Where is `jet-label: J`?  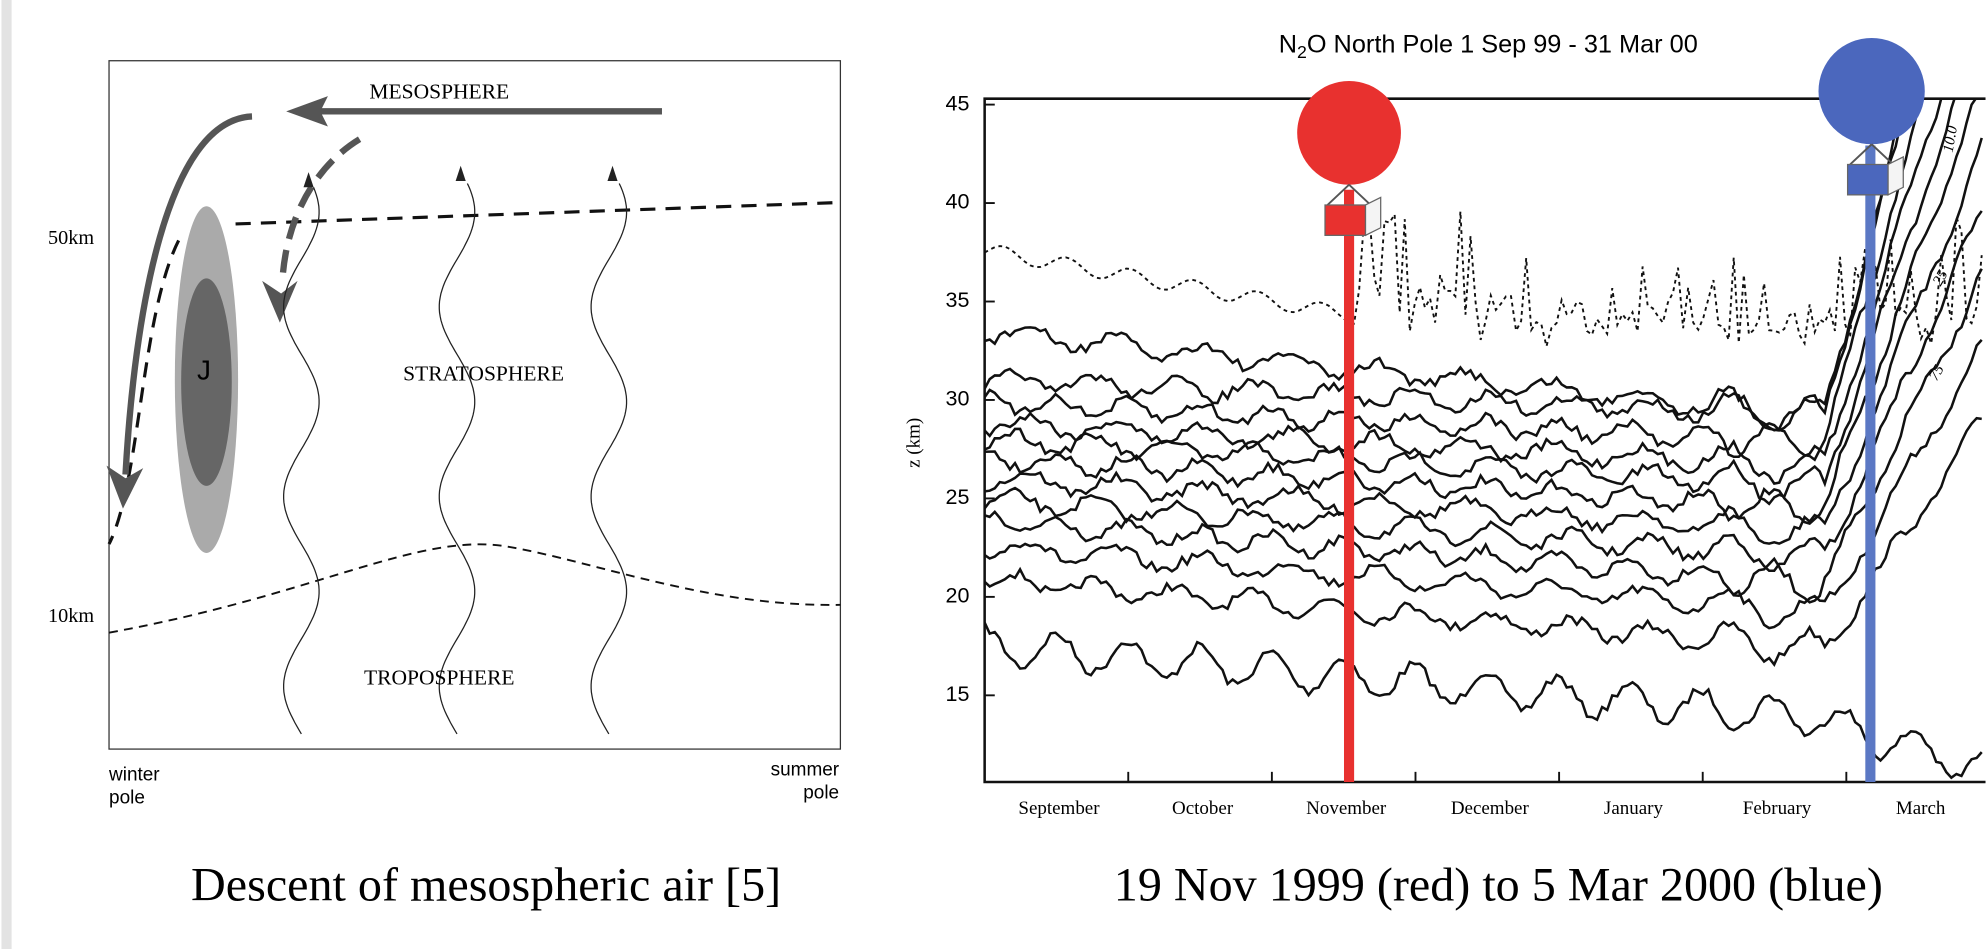 jet-label: J is located at coordinates (204, 369).